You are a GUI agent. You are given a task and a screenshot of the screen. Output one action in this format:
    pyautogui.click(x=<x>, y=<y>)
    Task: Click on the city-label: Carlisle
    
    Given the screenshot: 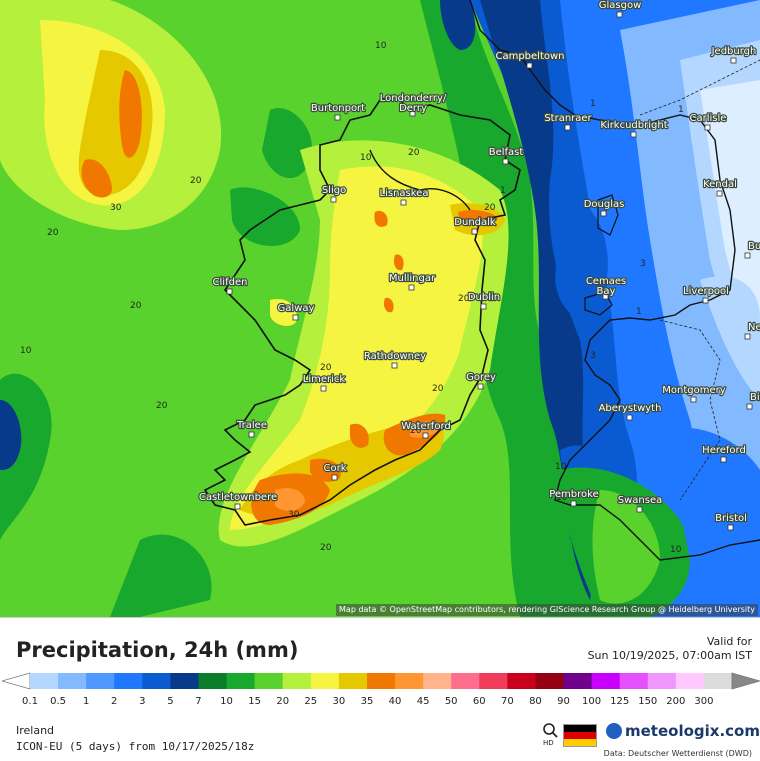 What is the action you would take?
    pyautogui.click(x=708, y=118)
    